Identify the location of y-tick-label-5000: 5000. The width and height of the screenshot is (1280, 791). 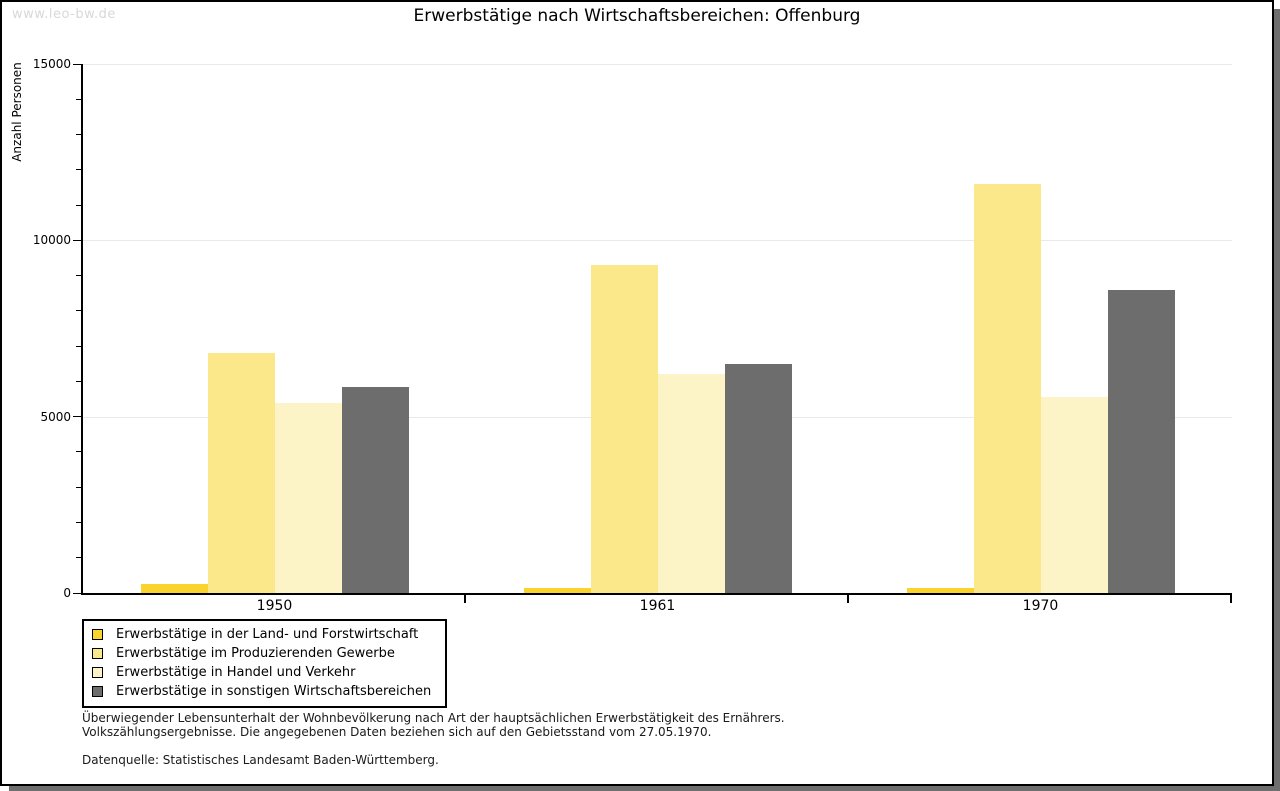
(55, 416).